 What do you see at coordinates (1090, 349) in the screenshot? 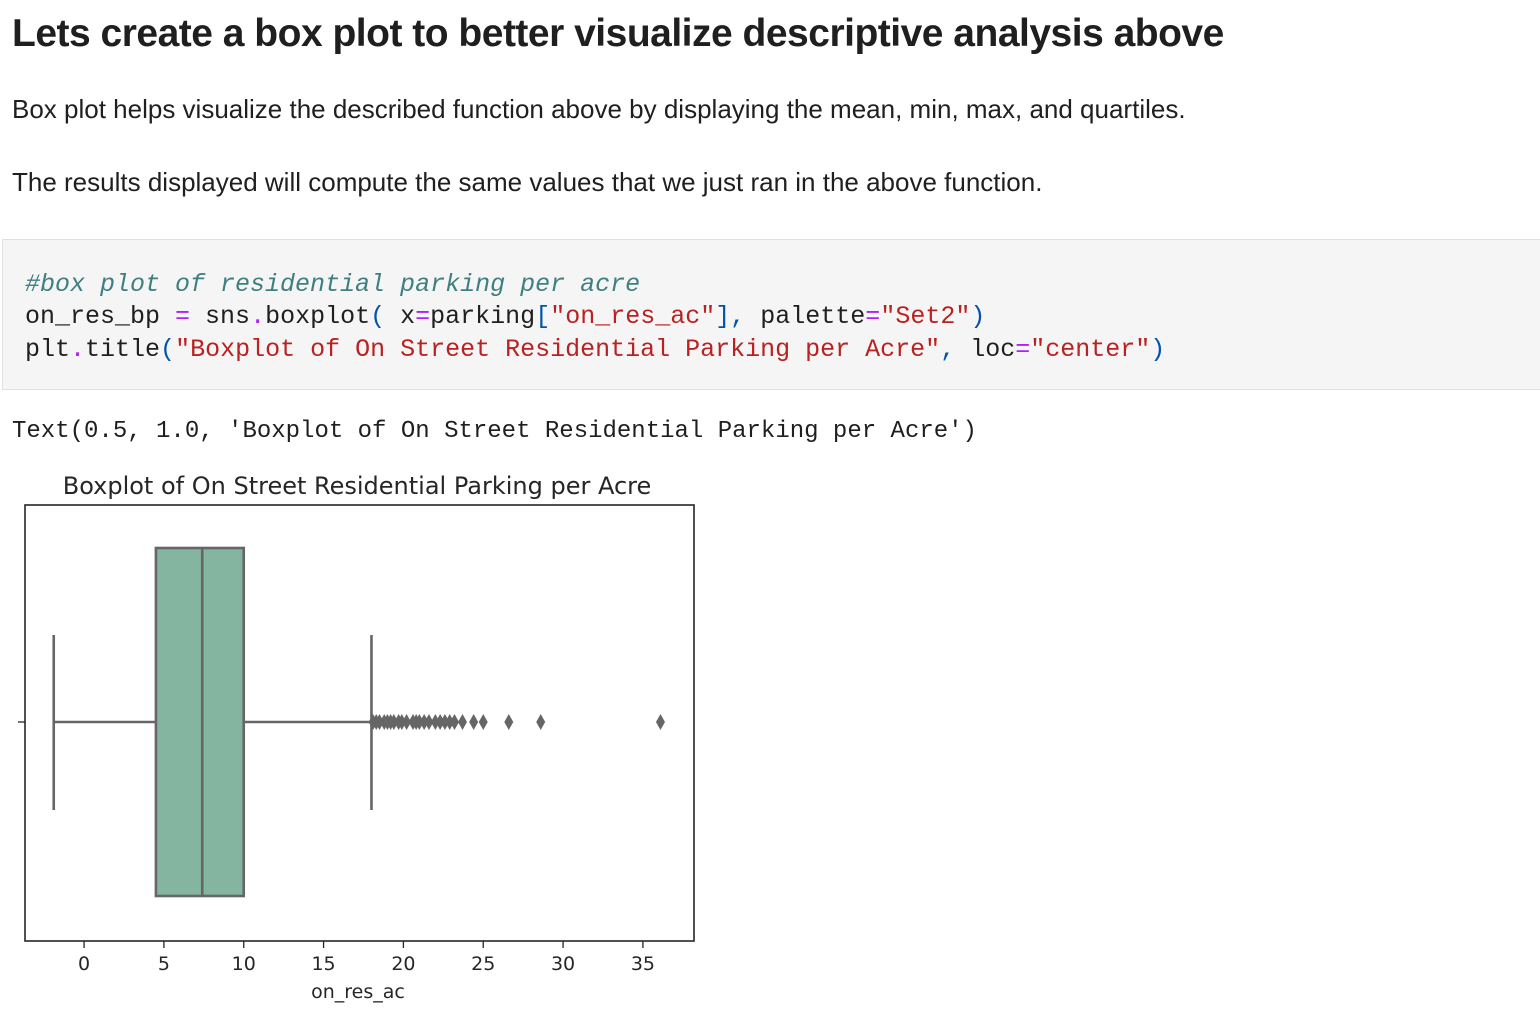
I see `code-token: "center"` at bounding box center [1090, 349].